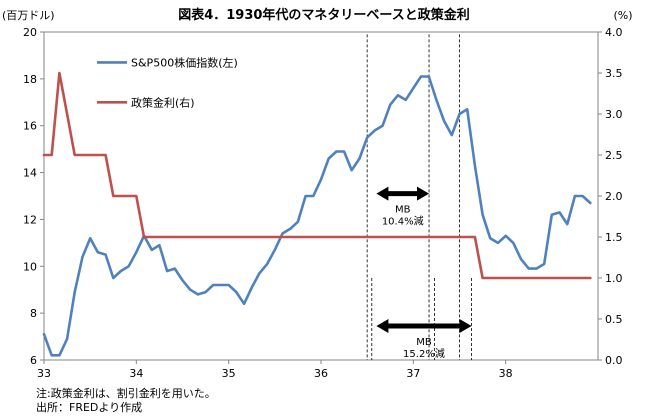 Image resolution: width=647 pixels, height=420 pixels. What do you see at coordinates (614, 196) in the screenshot?
I see `y-right-tick-label: 2.0` at bounding box center [614, 196].